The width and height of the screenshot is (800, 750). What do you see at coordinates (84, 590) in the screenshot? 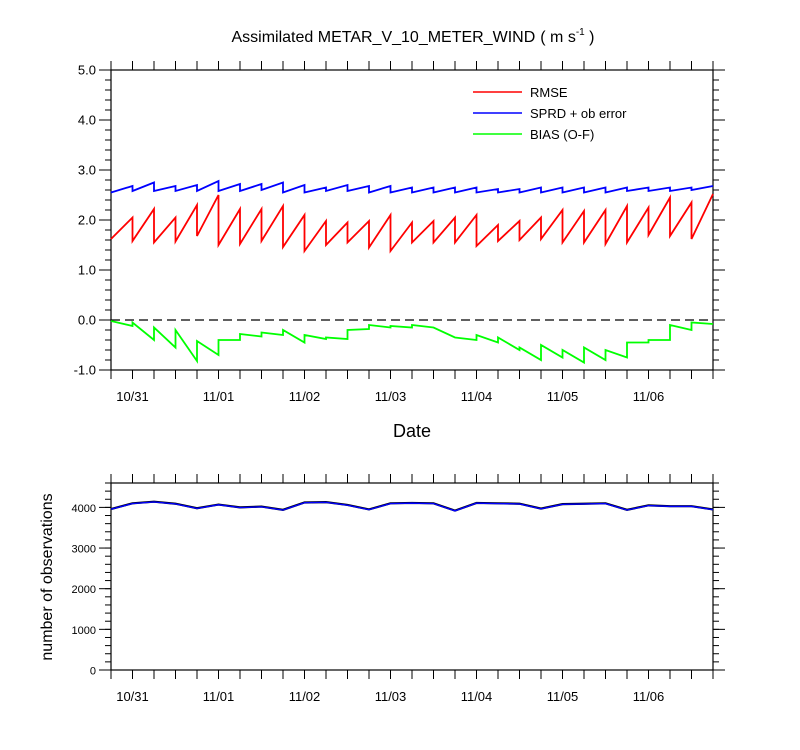
I see `y-tick-label: 2000` at bounding box center [84, 590].